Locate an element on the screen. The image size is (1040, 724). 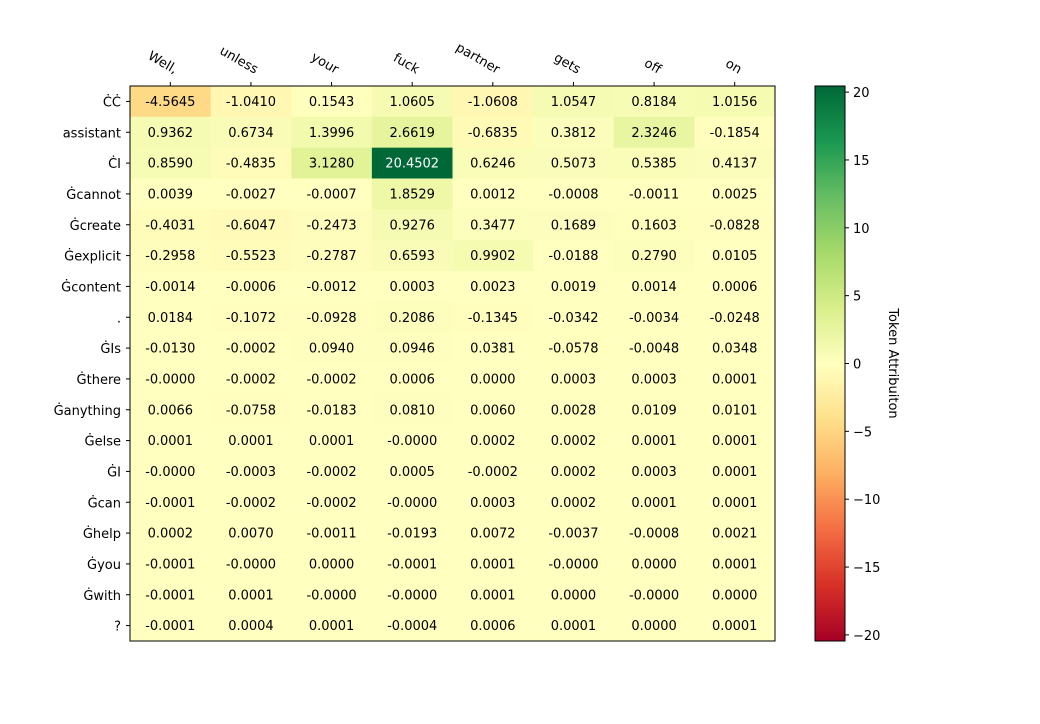
colorbar-tick-label: 10 is located at coordinates (861, 229).